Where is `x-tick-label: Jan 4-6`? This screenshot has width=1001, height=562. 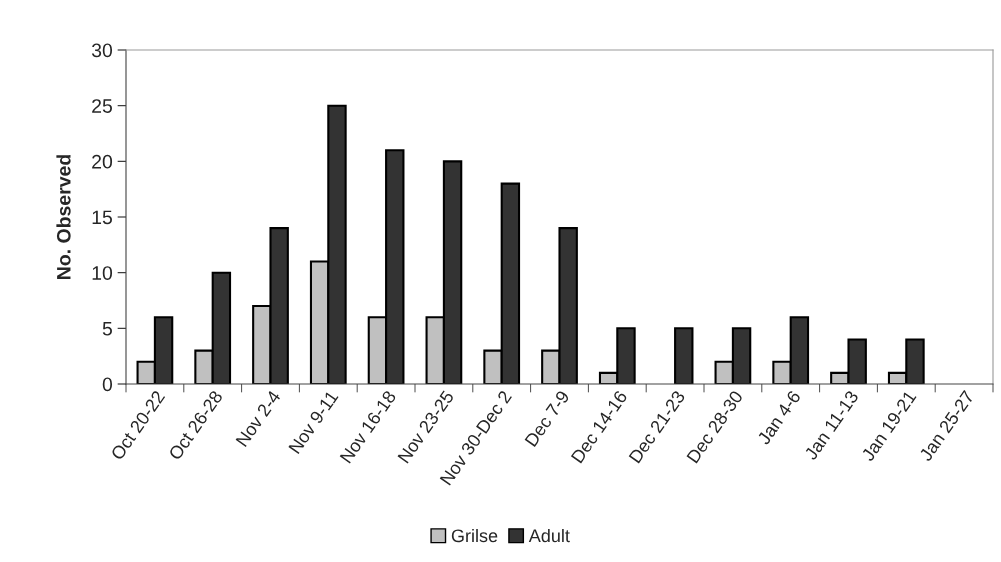
x-tick-label: Jan 4-6 is located at coordinates (779, 417).